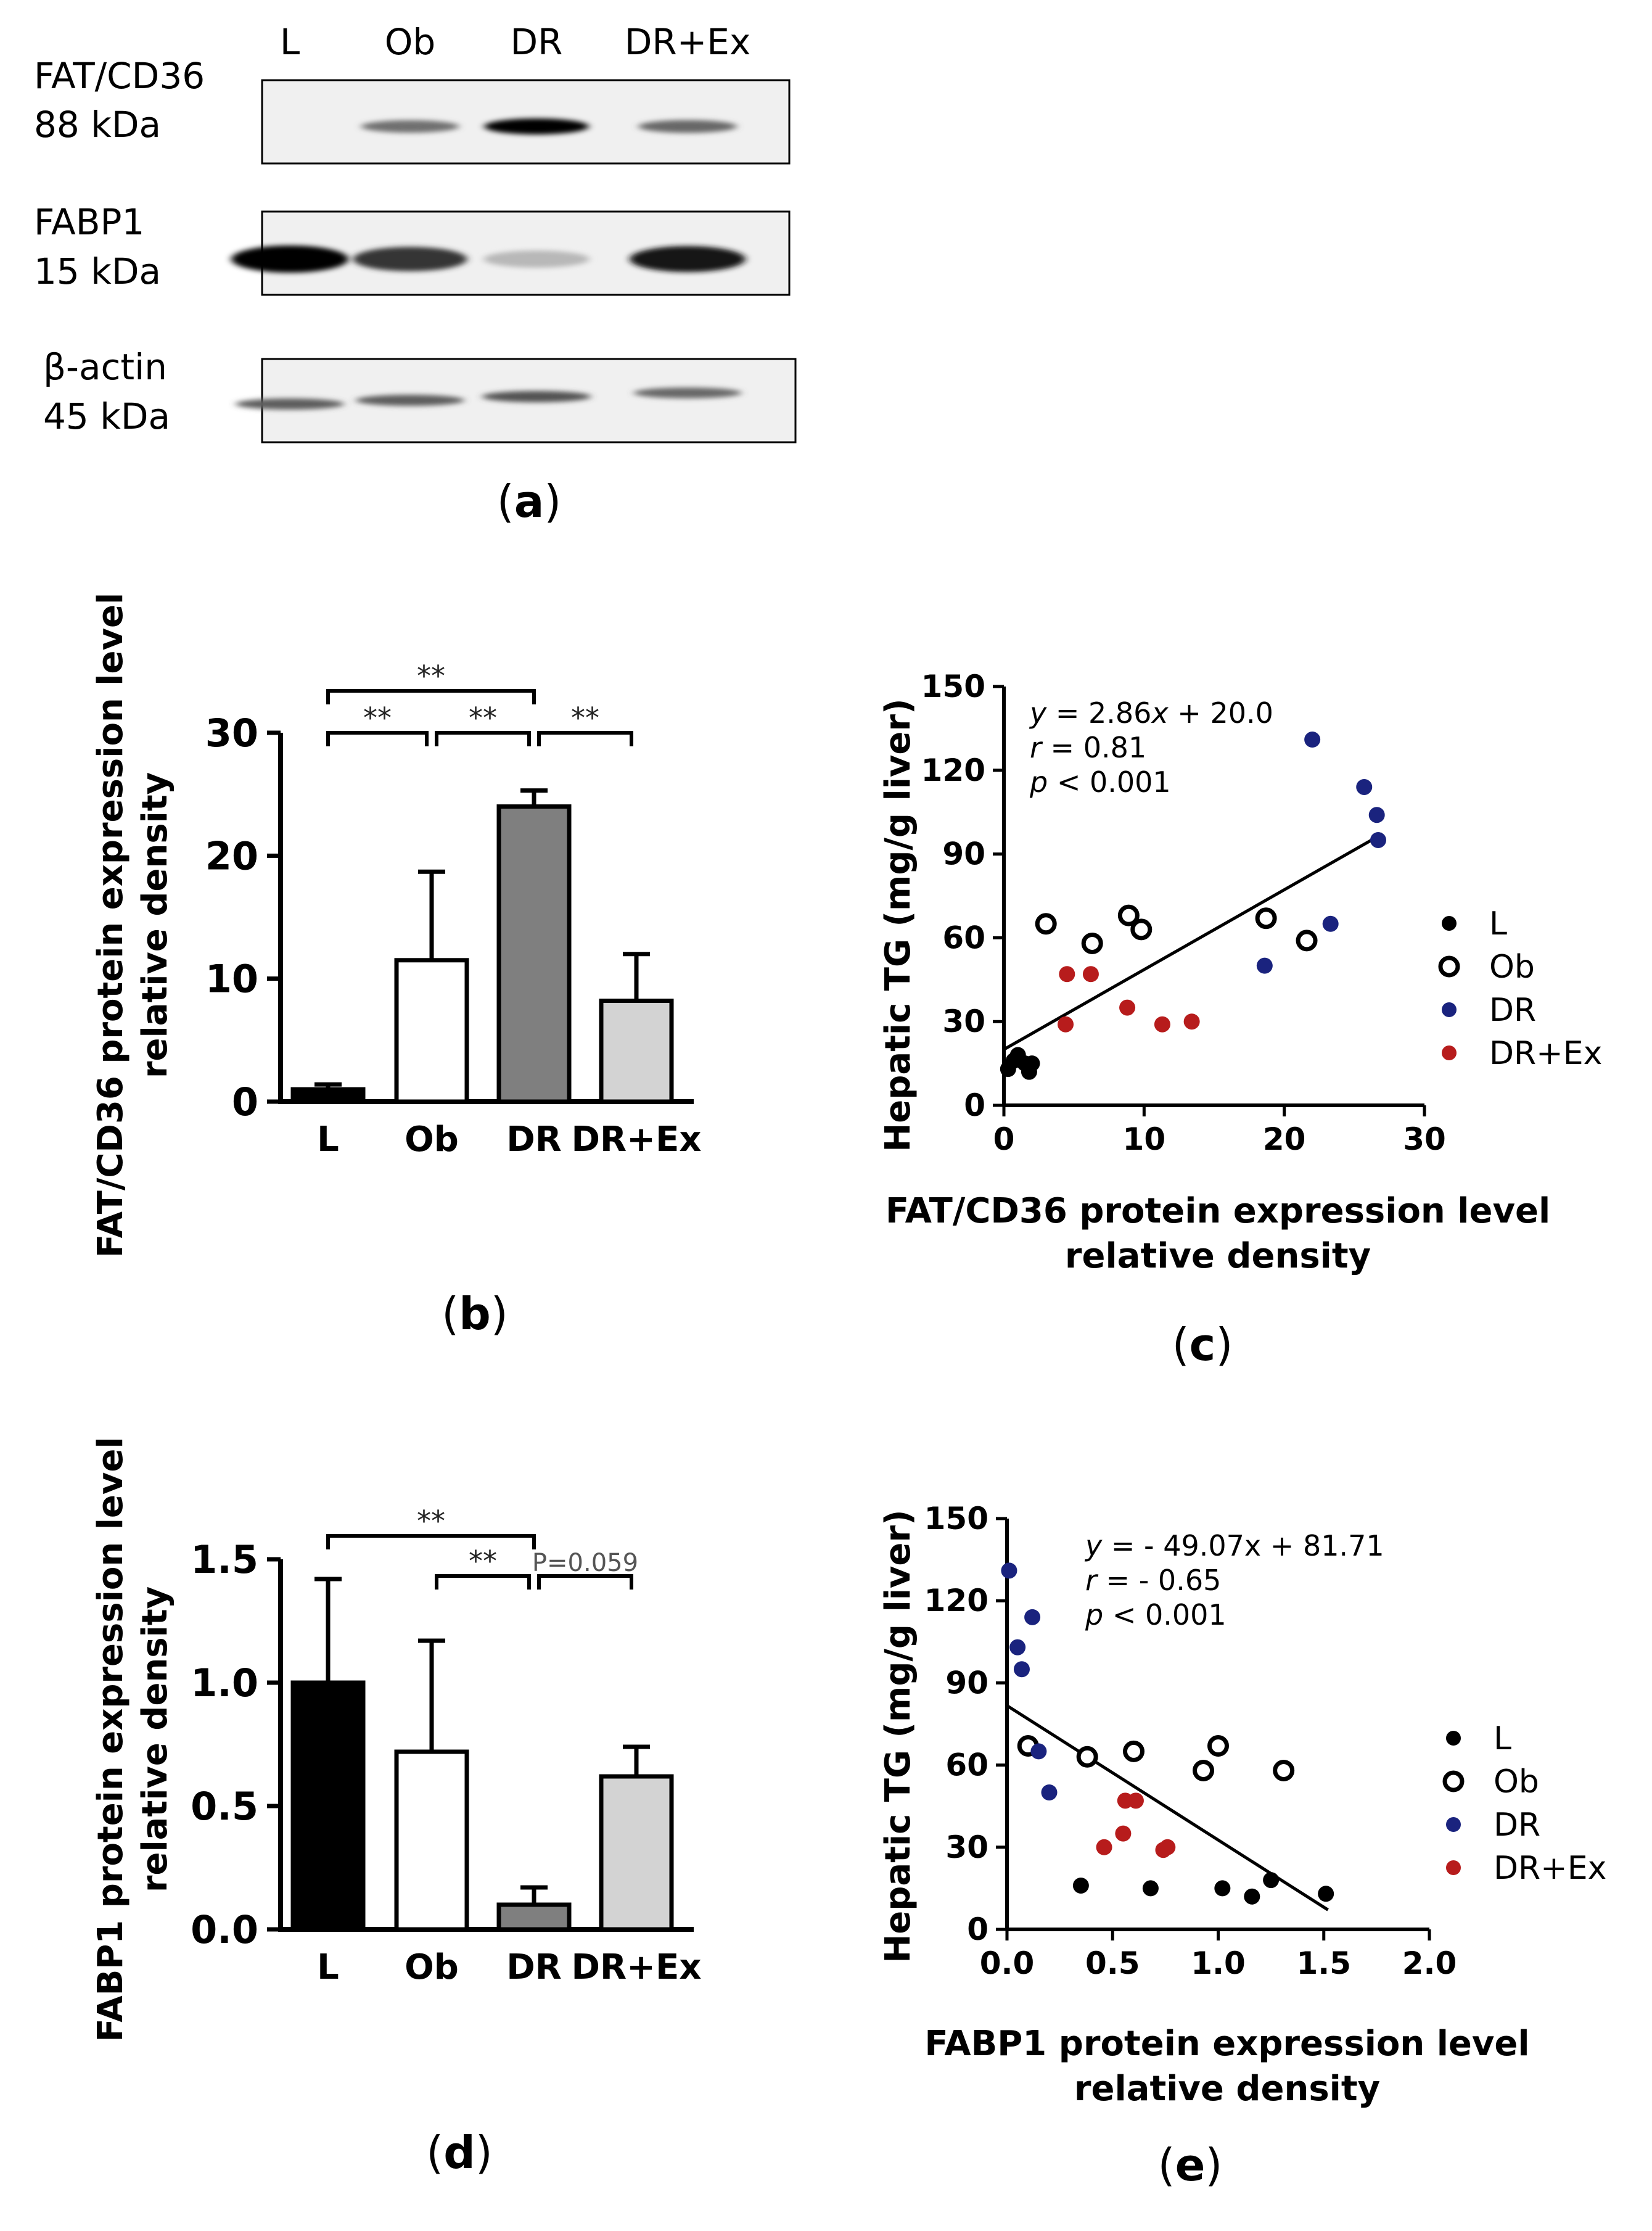  I want to click on x-tick-label: 1.5, so click(1323, 1963).